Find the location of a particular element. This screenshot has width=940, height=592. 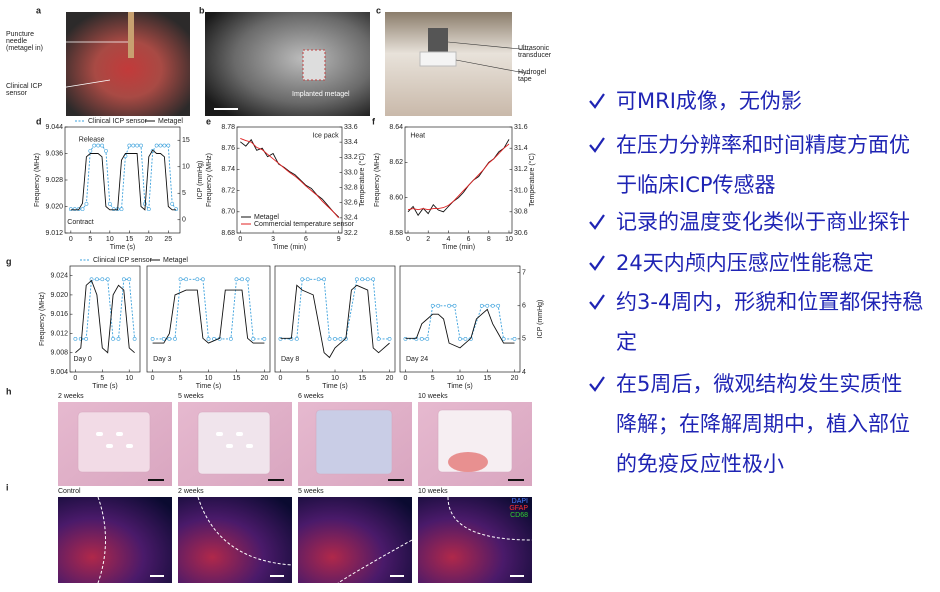

y2-tick-label: 31.6 is located at coordinates (521, 127).